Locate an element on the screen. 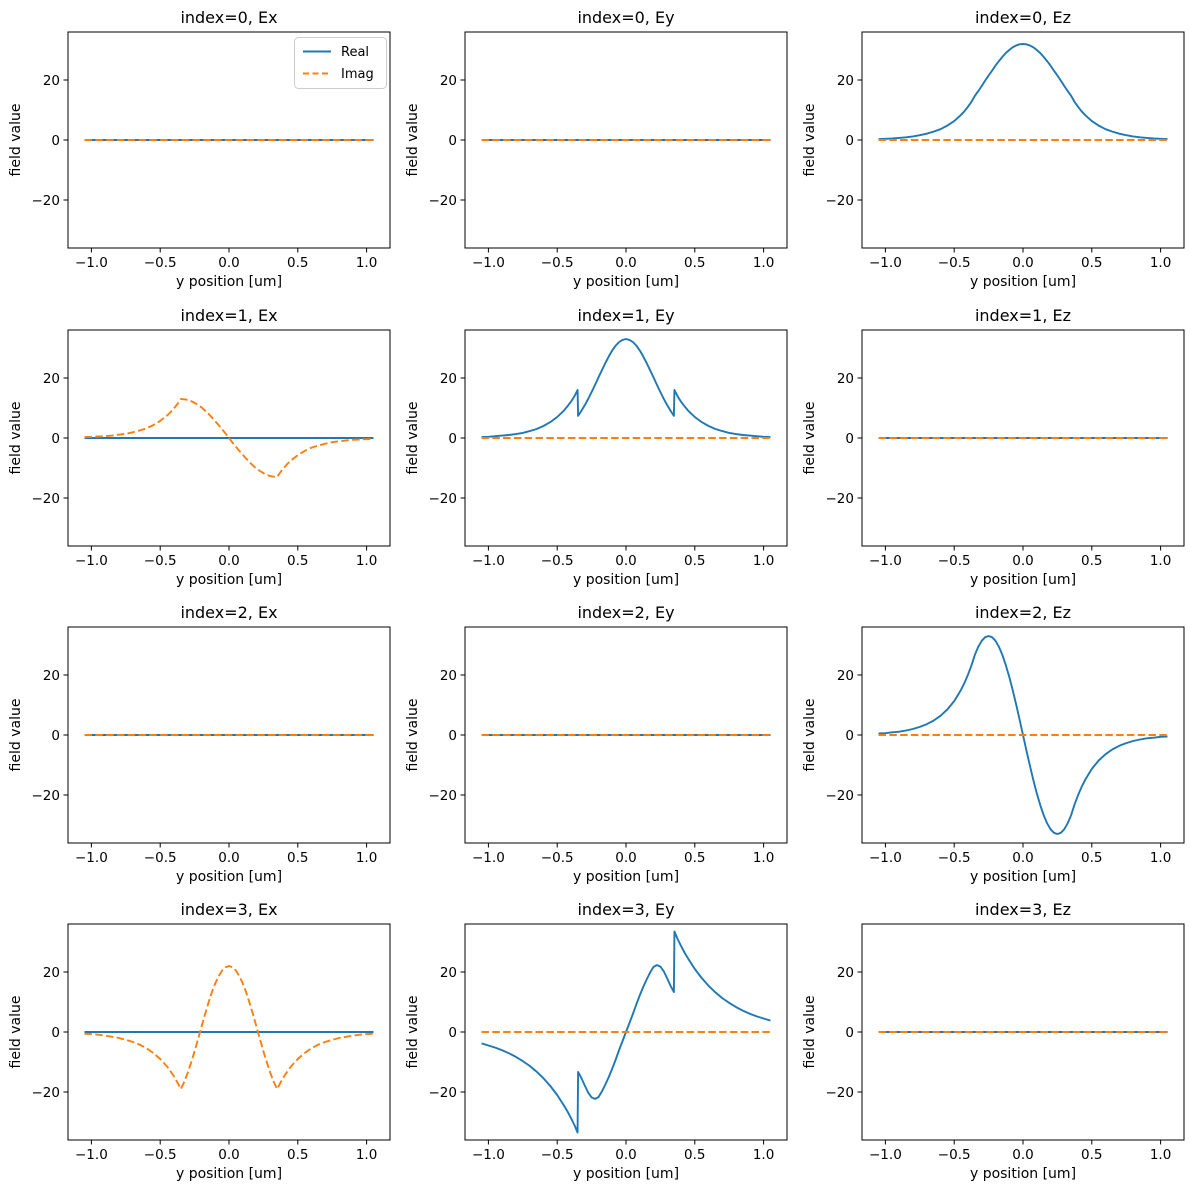 Image resolution: width=1190 pixels, height=1193 pixels. subplot-title: index=2, Ex is located at coordinates (228, 612).